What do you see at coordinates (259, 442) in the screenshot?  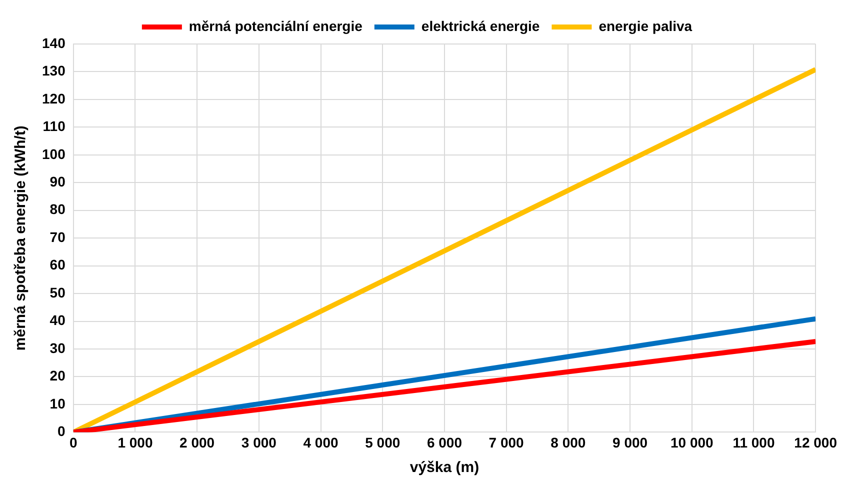 I see `x-tick-label: 3 000` at bounding box center [259, 442].